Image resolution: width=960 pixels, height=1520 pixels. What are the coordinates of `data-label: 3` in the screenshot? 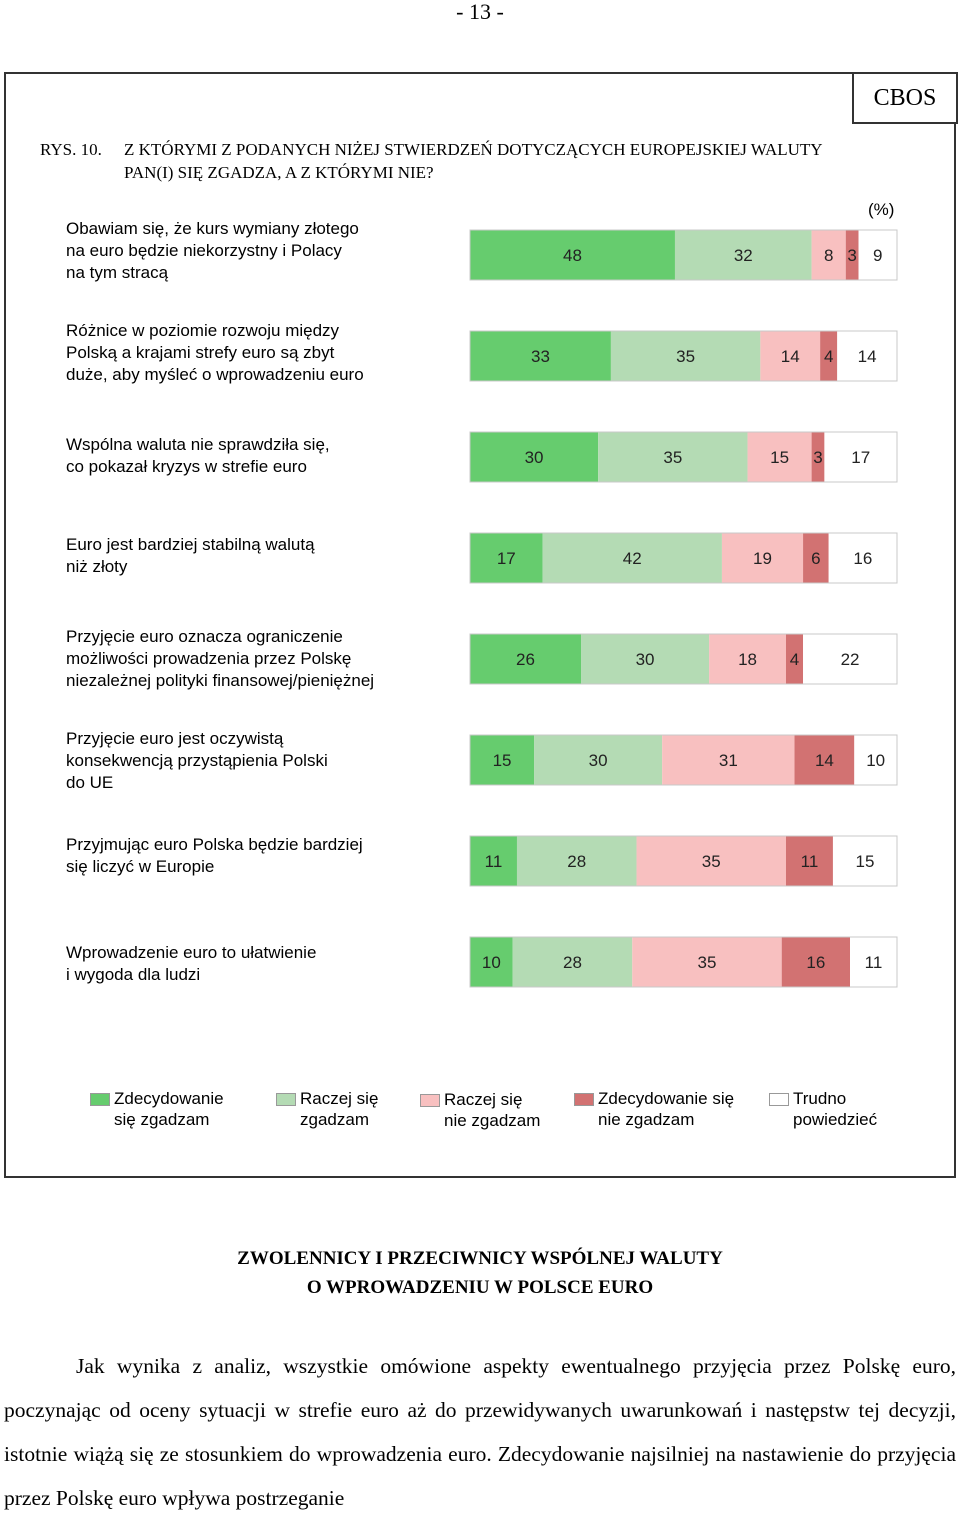 It's located at (851, 255).